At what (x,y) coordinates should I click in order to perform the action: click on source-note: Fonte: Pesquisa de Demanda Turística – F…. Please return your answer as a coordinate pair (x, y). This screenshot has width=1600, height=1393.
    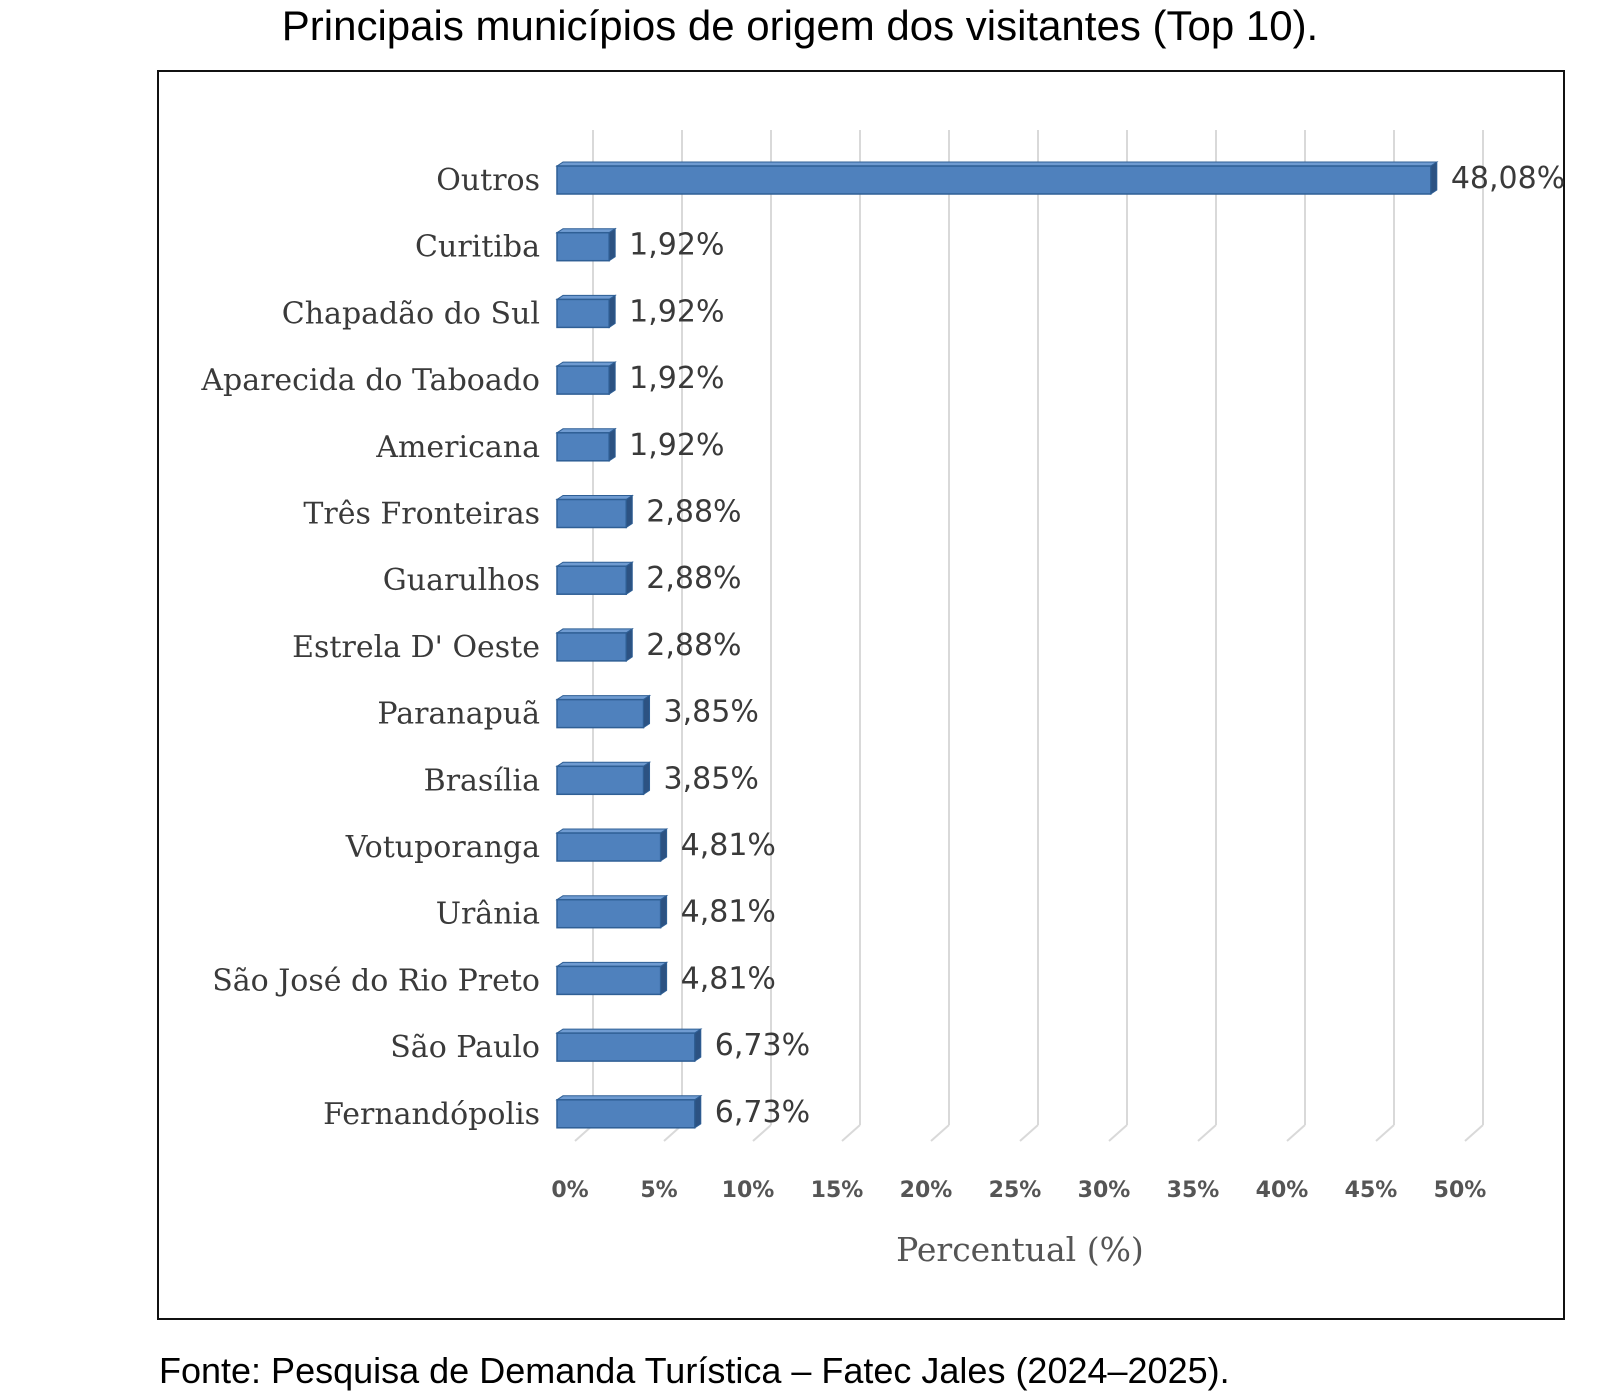
    Looking at the image, I should click on (694, 1370).